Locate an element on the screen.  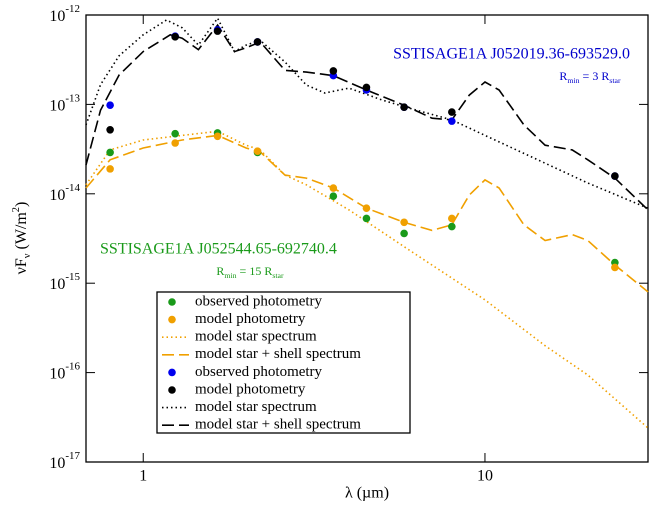
text-part: = 15 R is located at coordinates (255, 271).